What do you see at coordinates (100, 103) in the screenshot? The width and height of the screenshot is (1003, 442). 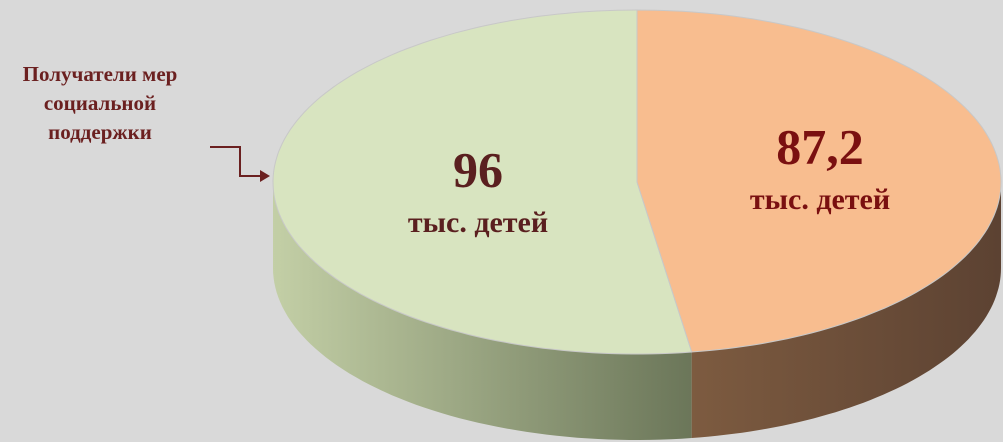 I see `annotation: Получатели мер социальной поддержки` at bounding box center [100, 103].